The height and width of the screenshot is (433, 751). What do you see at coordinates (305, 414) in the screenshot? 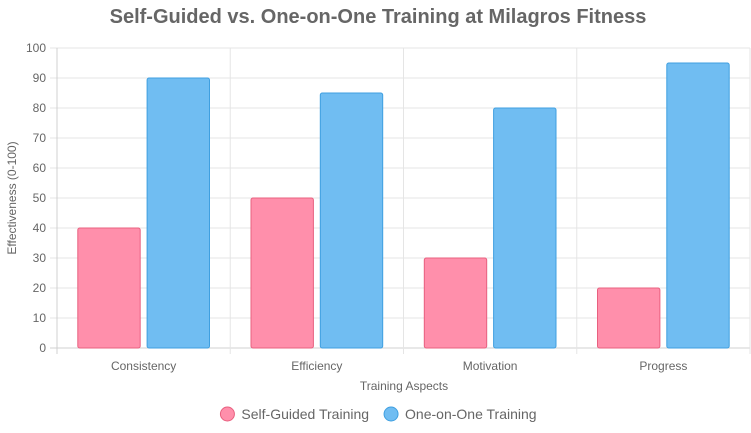
I see `legend-label: Self-Guided Training` at bounding box center [305, 414].